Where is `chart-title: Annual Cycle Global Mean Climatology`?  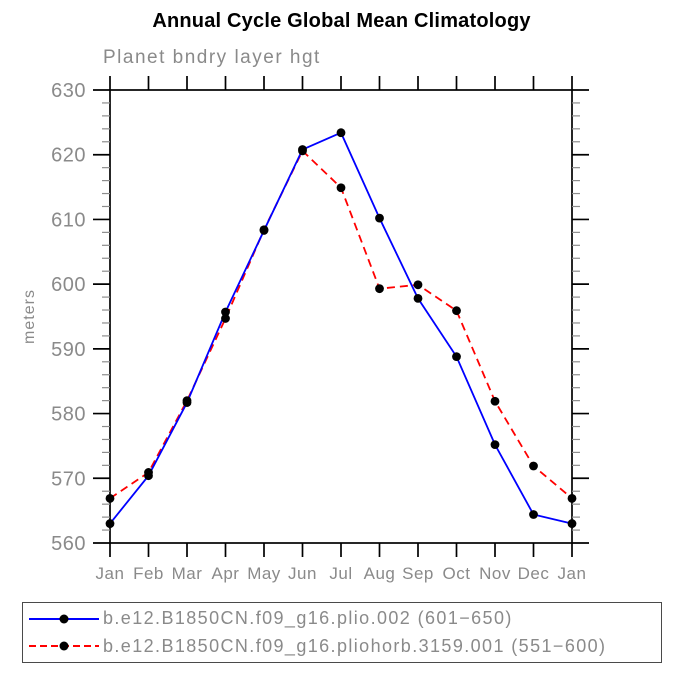 chart-title: Annual Cycle Global Mean Climatology is located at coordinates (341, 21).